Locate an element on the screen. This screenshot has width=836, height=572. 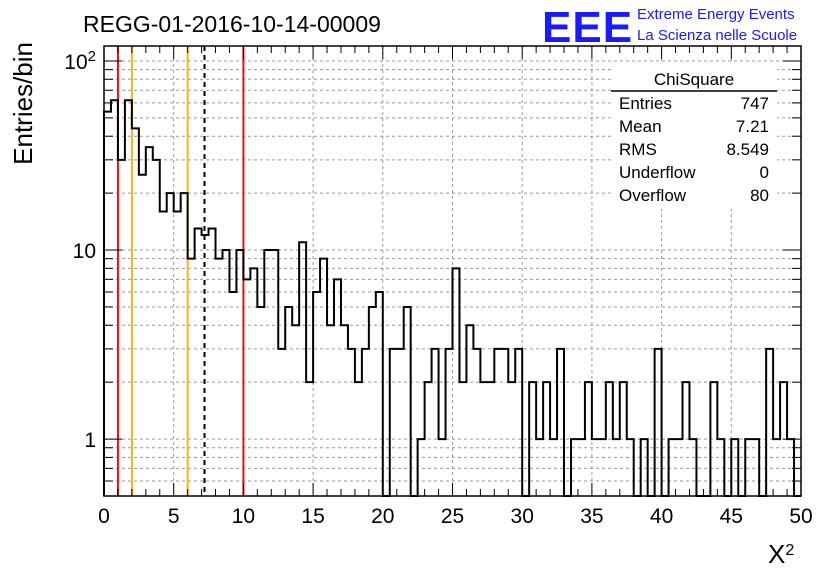
x-tick-label: 35 is located at coordinates (591, 516).